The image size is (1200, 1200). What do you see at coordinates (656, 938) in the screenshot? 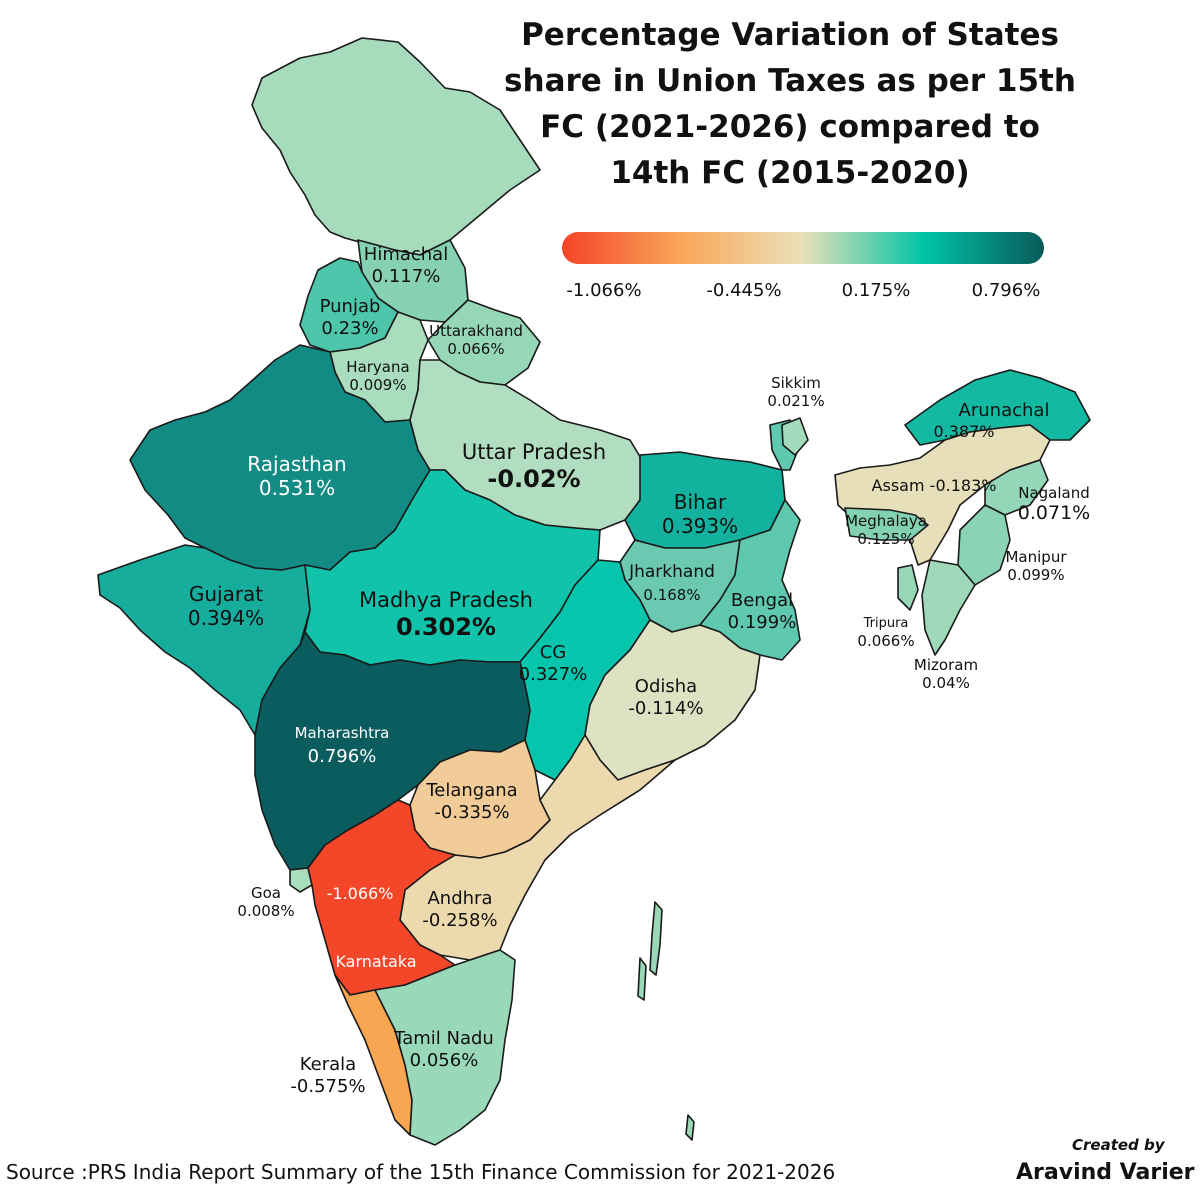
I see `andaman-islands` at bounding box center [656, 938].